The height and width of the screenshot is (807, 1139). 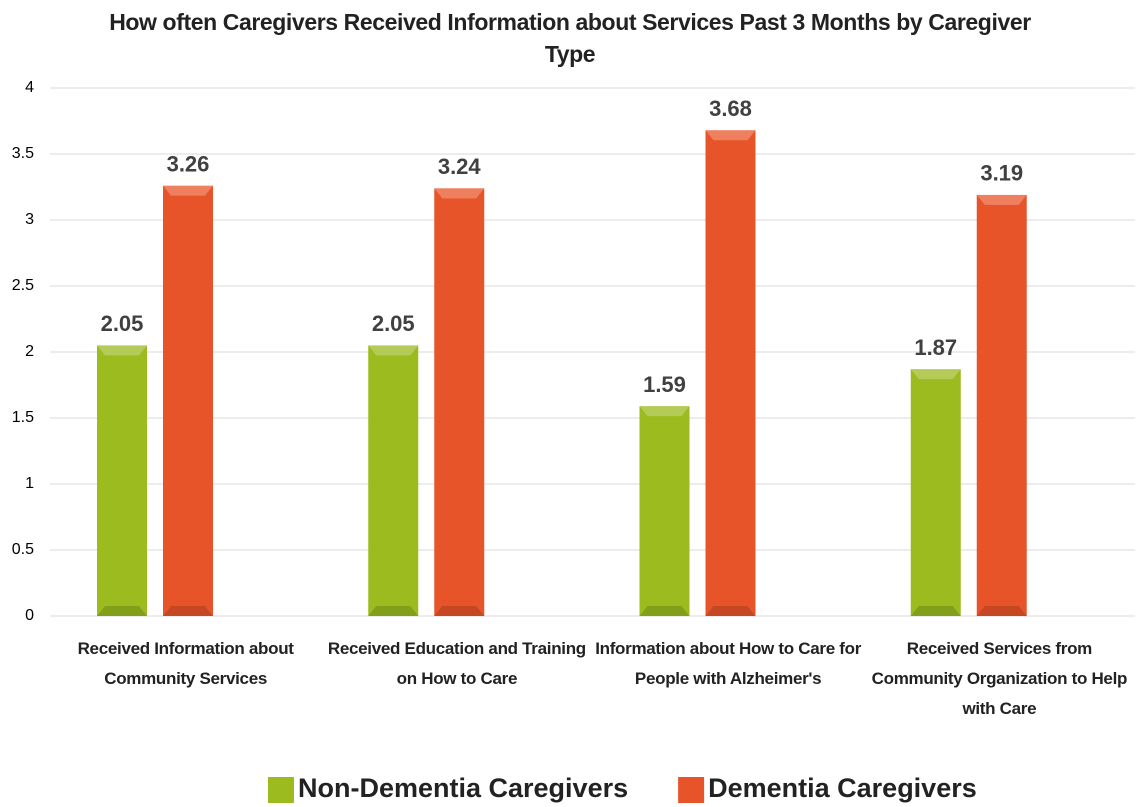 I want to click on y-tick-label: 0.5, so click(x=23, y=549).